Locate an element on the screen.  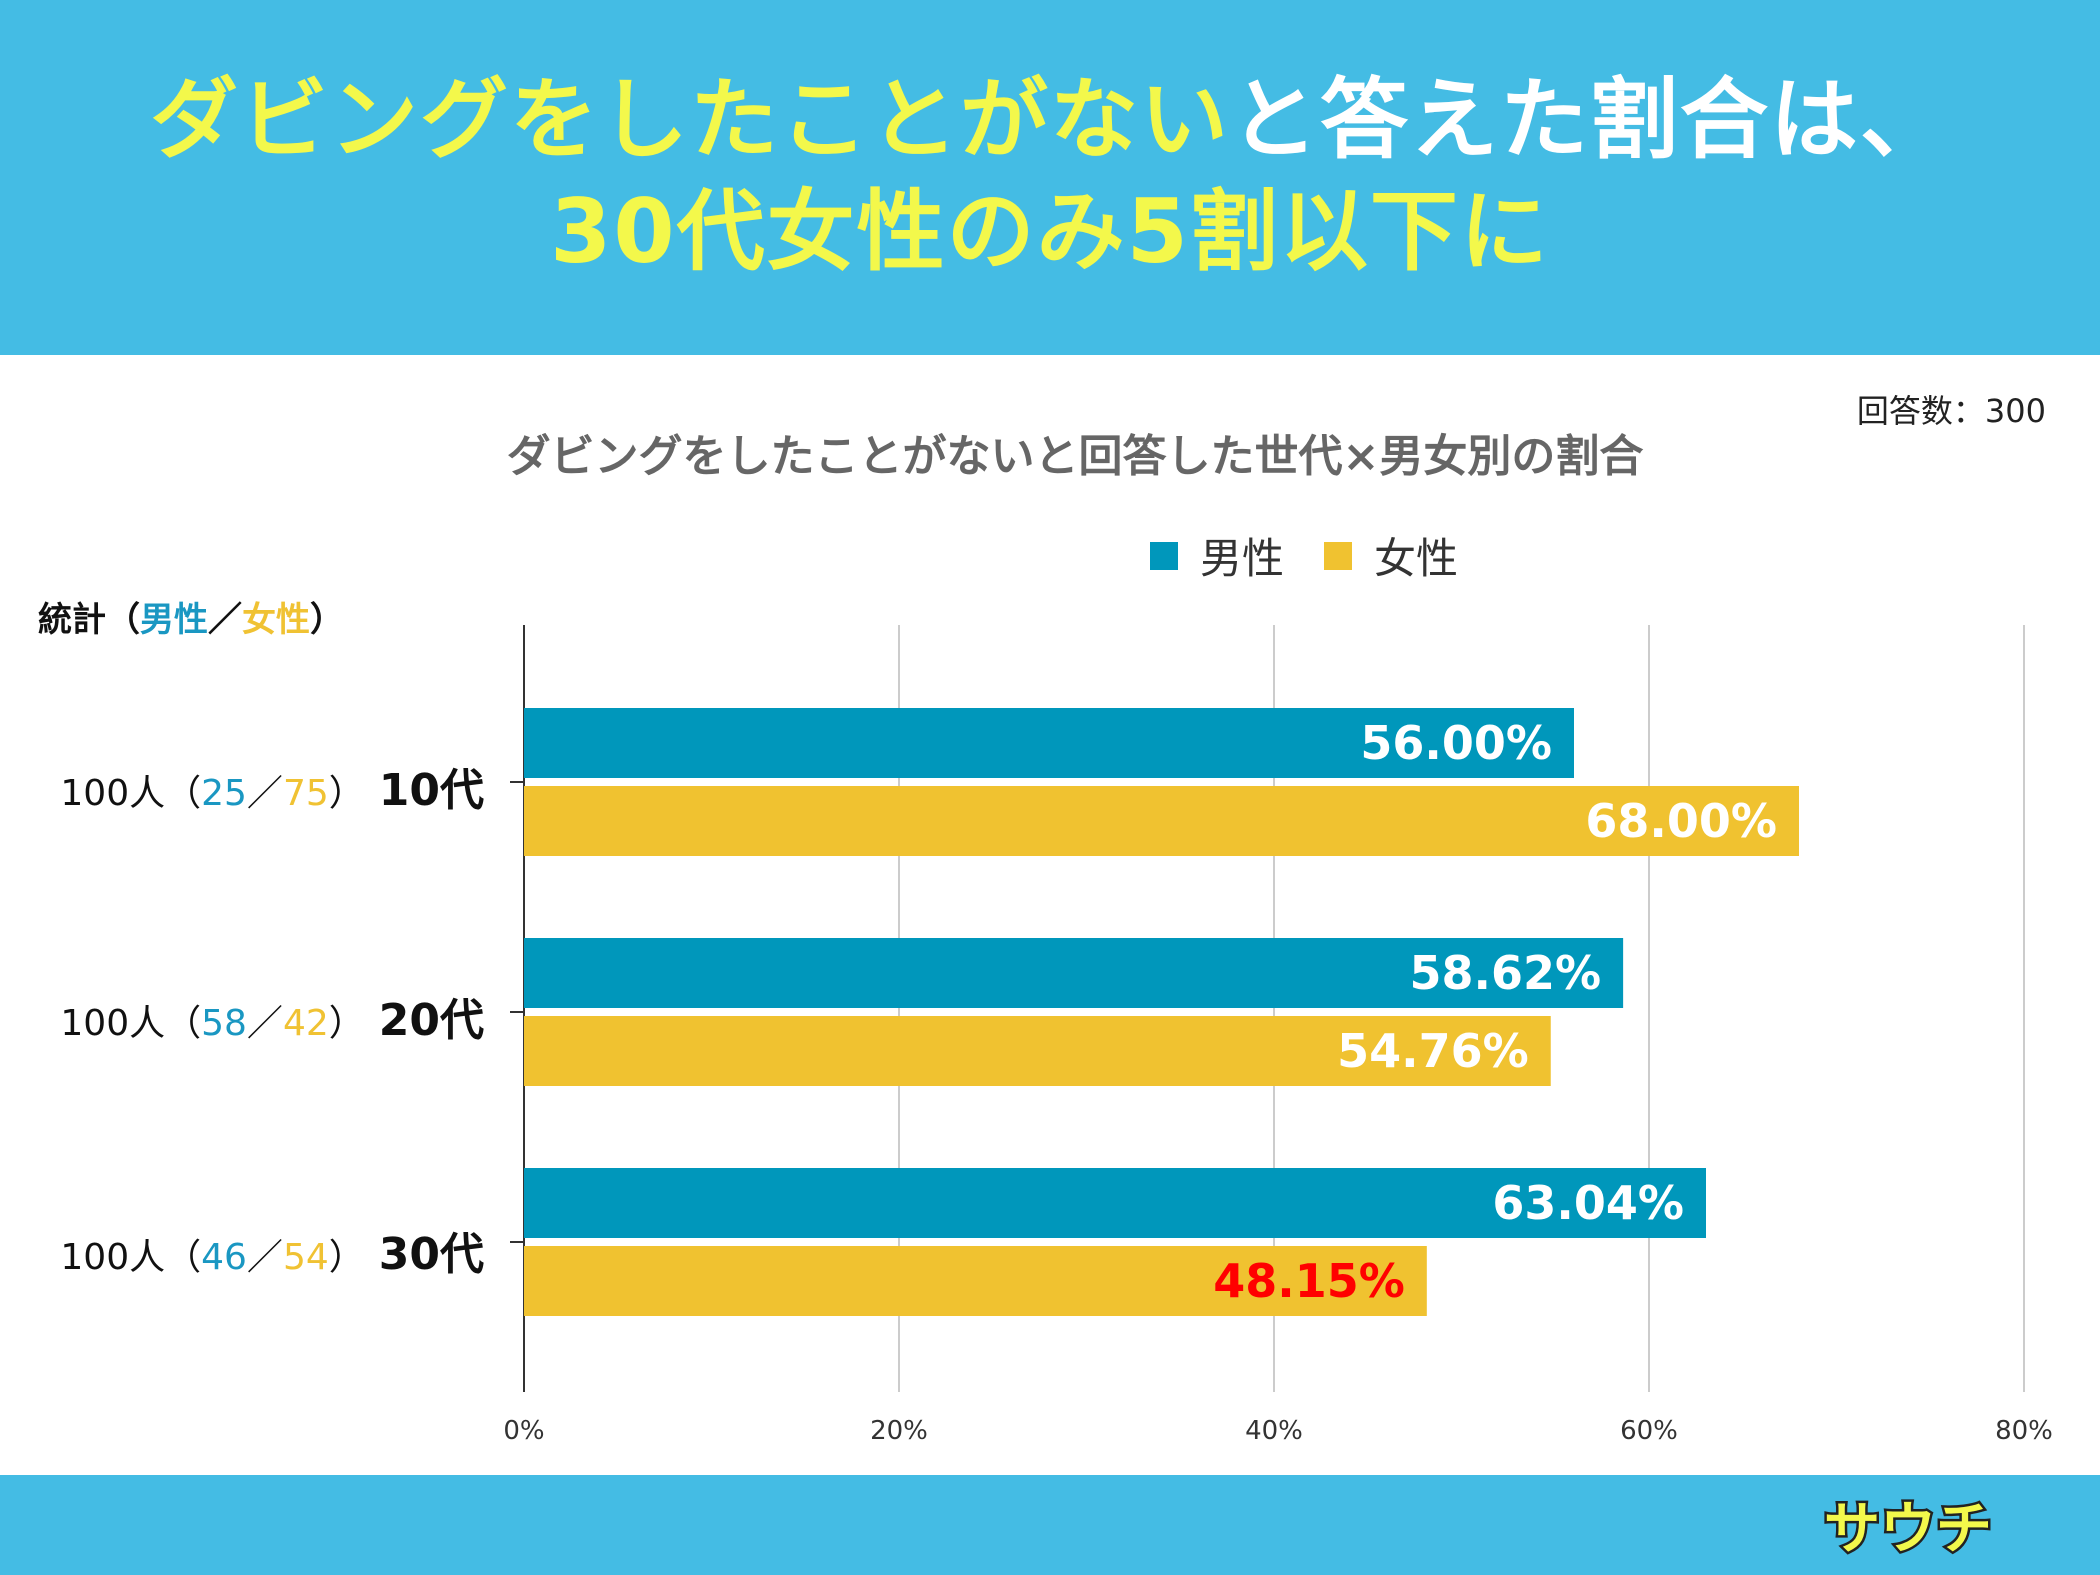
logo-text: サウチ is located at coordinates (1908, 1529).